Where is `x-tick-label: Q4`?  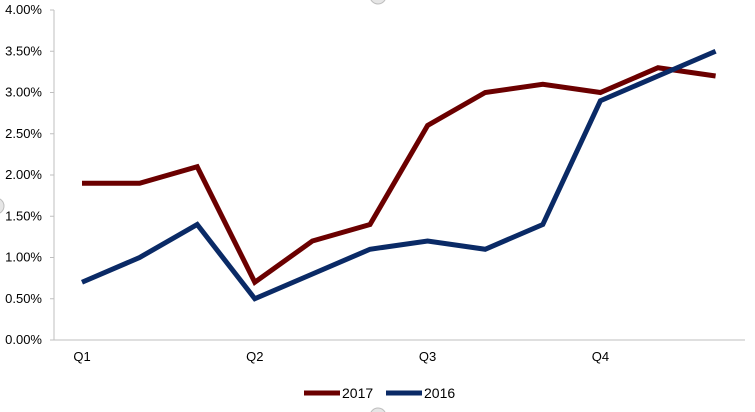
x-tick-label: Q4 is located at coordinates (600, 356).